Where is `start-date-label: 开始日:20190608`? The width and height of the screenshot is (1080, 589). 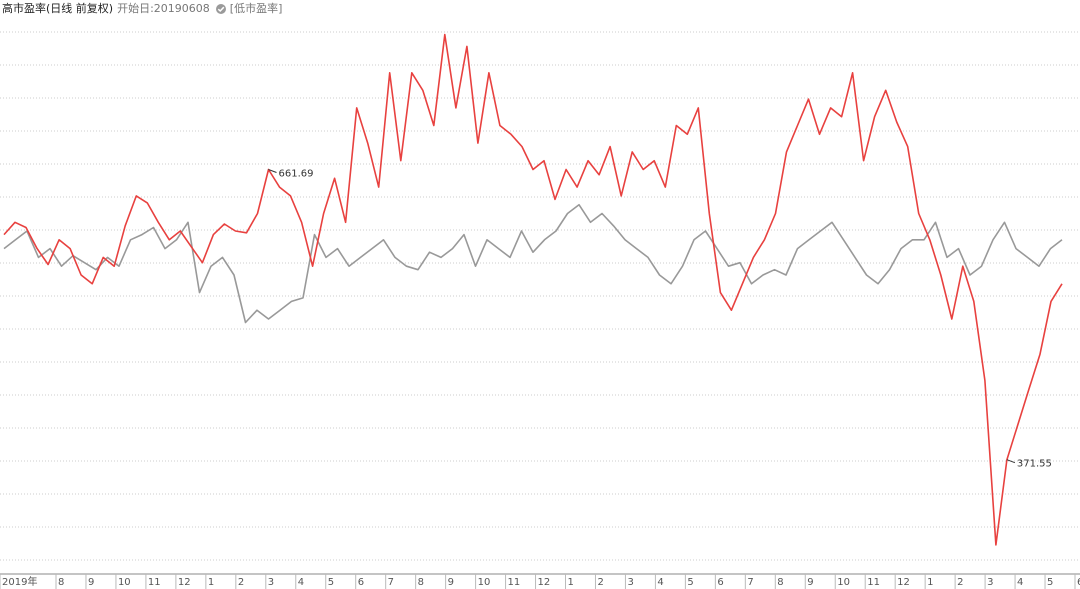
start-date-label: 开始日:20190608 is located at coordinates (163, 8).